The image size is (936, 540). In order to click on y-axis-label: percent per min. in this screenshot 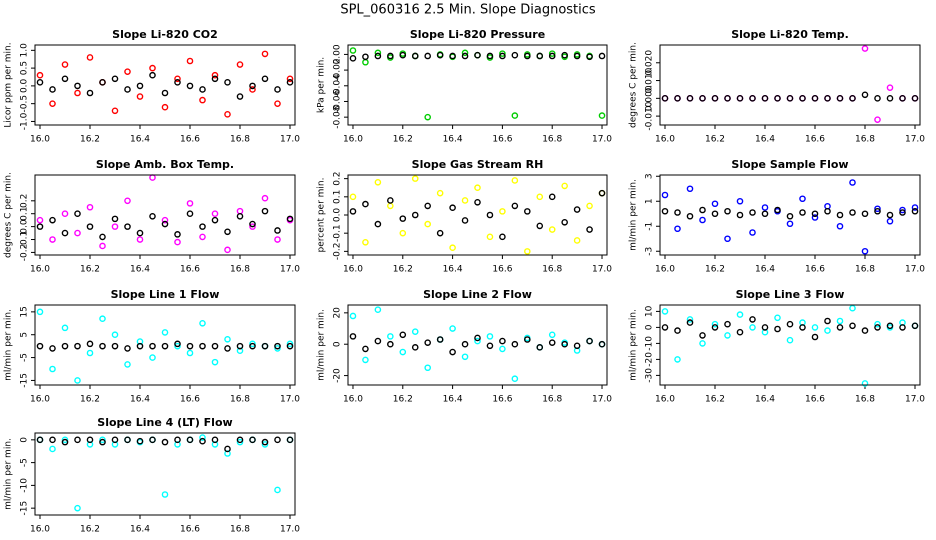, I will do `click(322, 215)`.